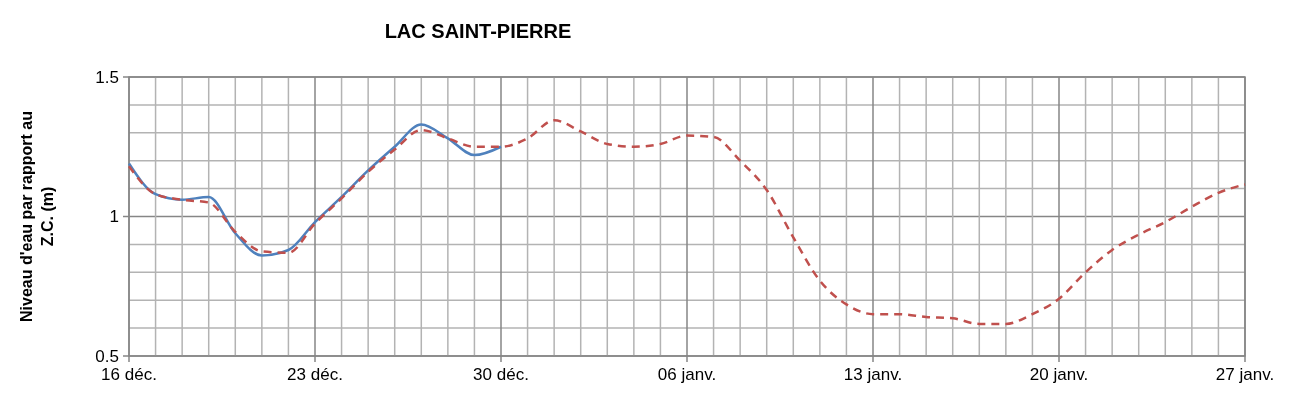  I want to click on x-tick-label: 20 janv., so click(1059, 374).